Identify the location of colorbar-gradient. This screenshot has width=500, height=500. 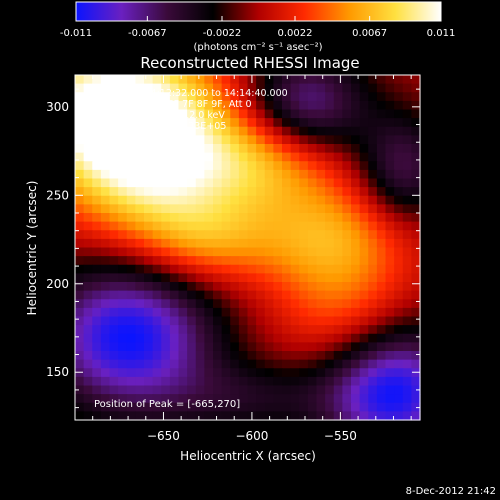
(258, 11).